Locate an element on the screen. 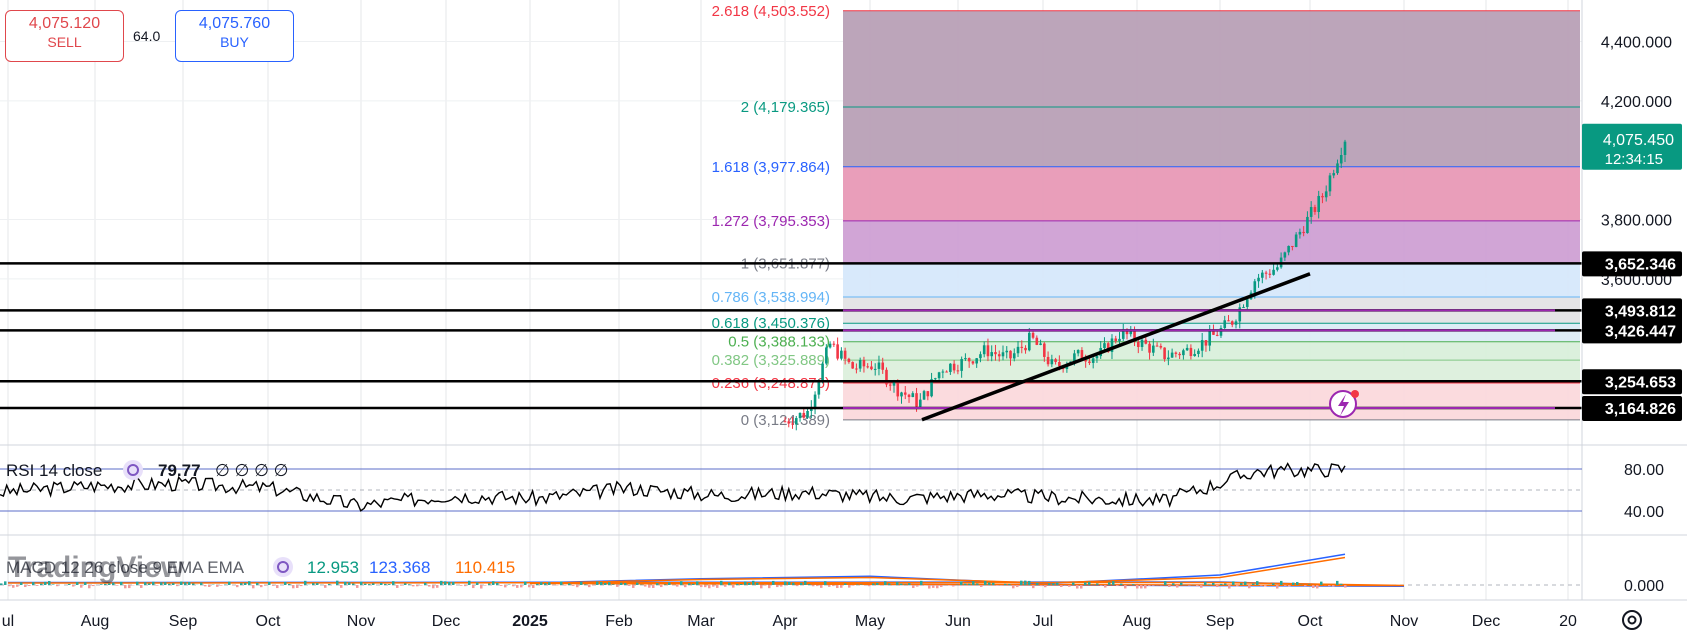 This screenshot has width=1687, height=634. sell-button: 4,075.120 SELL is located at coordinates (64, 36).